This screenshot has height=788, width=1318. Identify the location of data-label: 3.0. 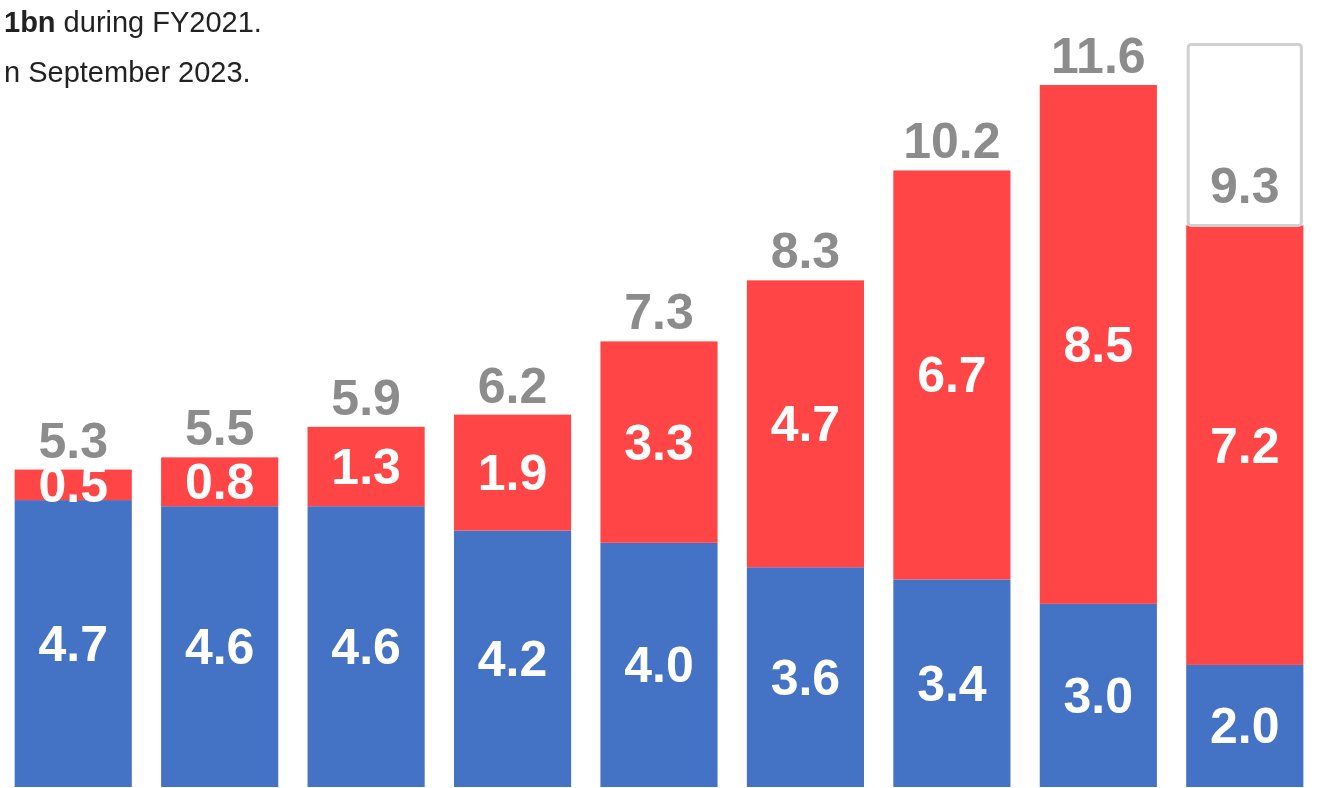
(1098, 695).